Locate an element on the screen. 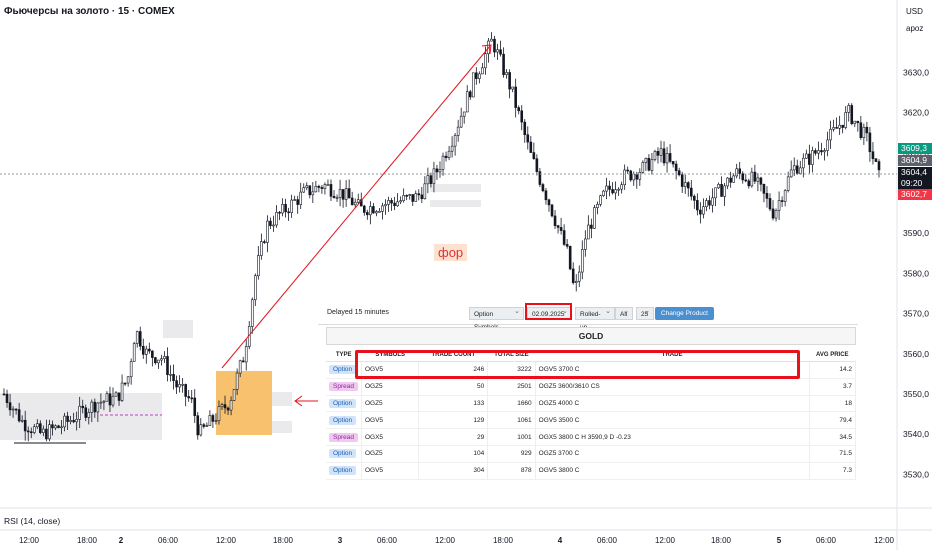 The width and height of the screenshot is (932, 550). x-tick-label: 5 is located at coordinates (779, 540).